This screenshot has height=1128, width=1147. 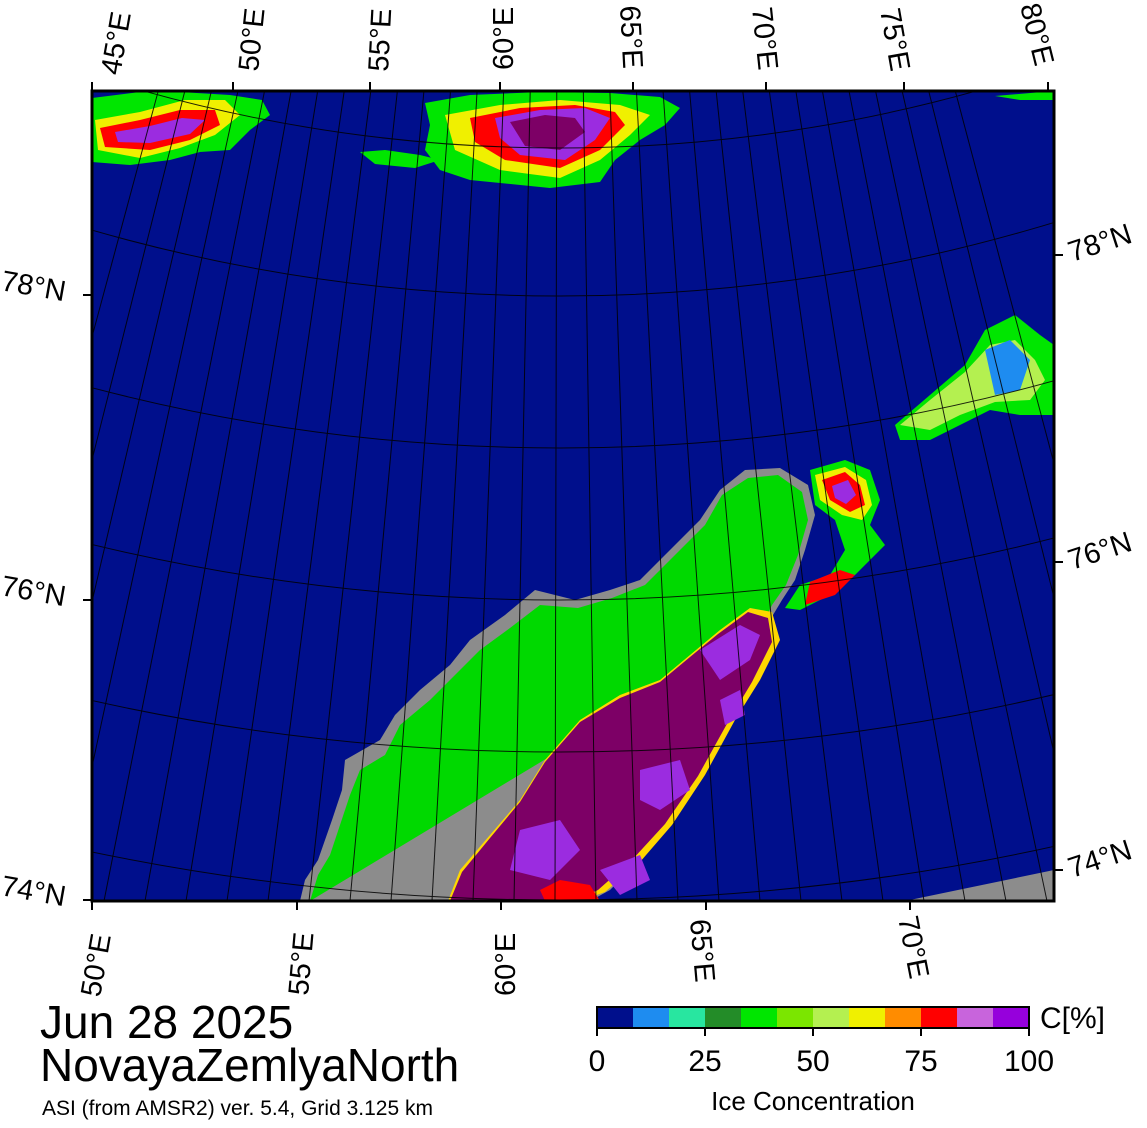 I want to click on colorbar-tick-label: 100, so click(x=1029, y=1061).